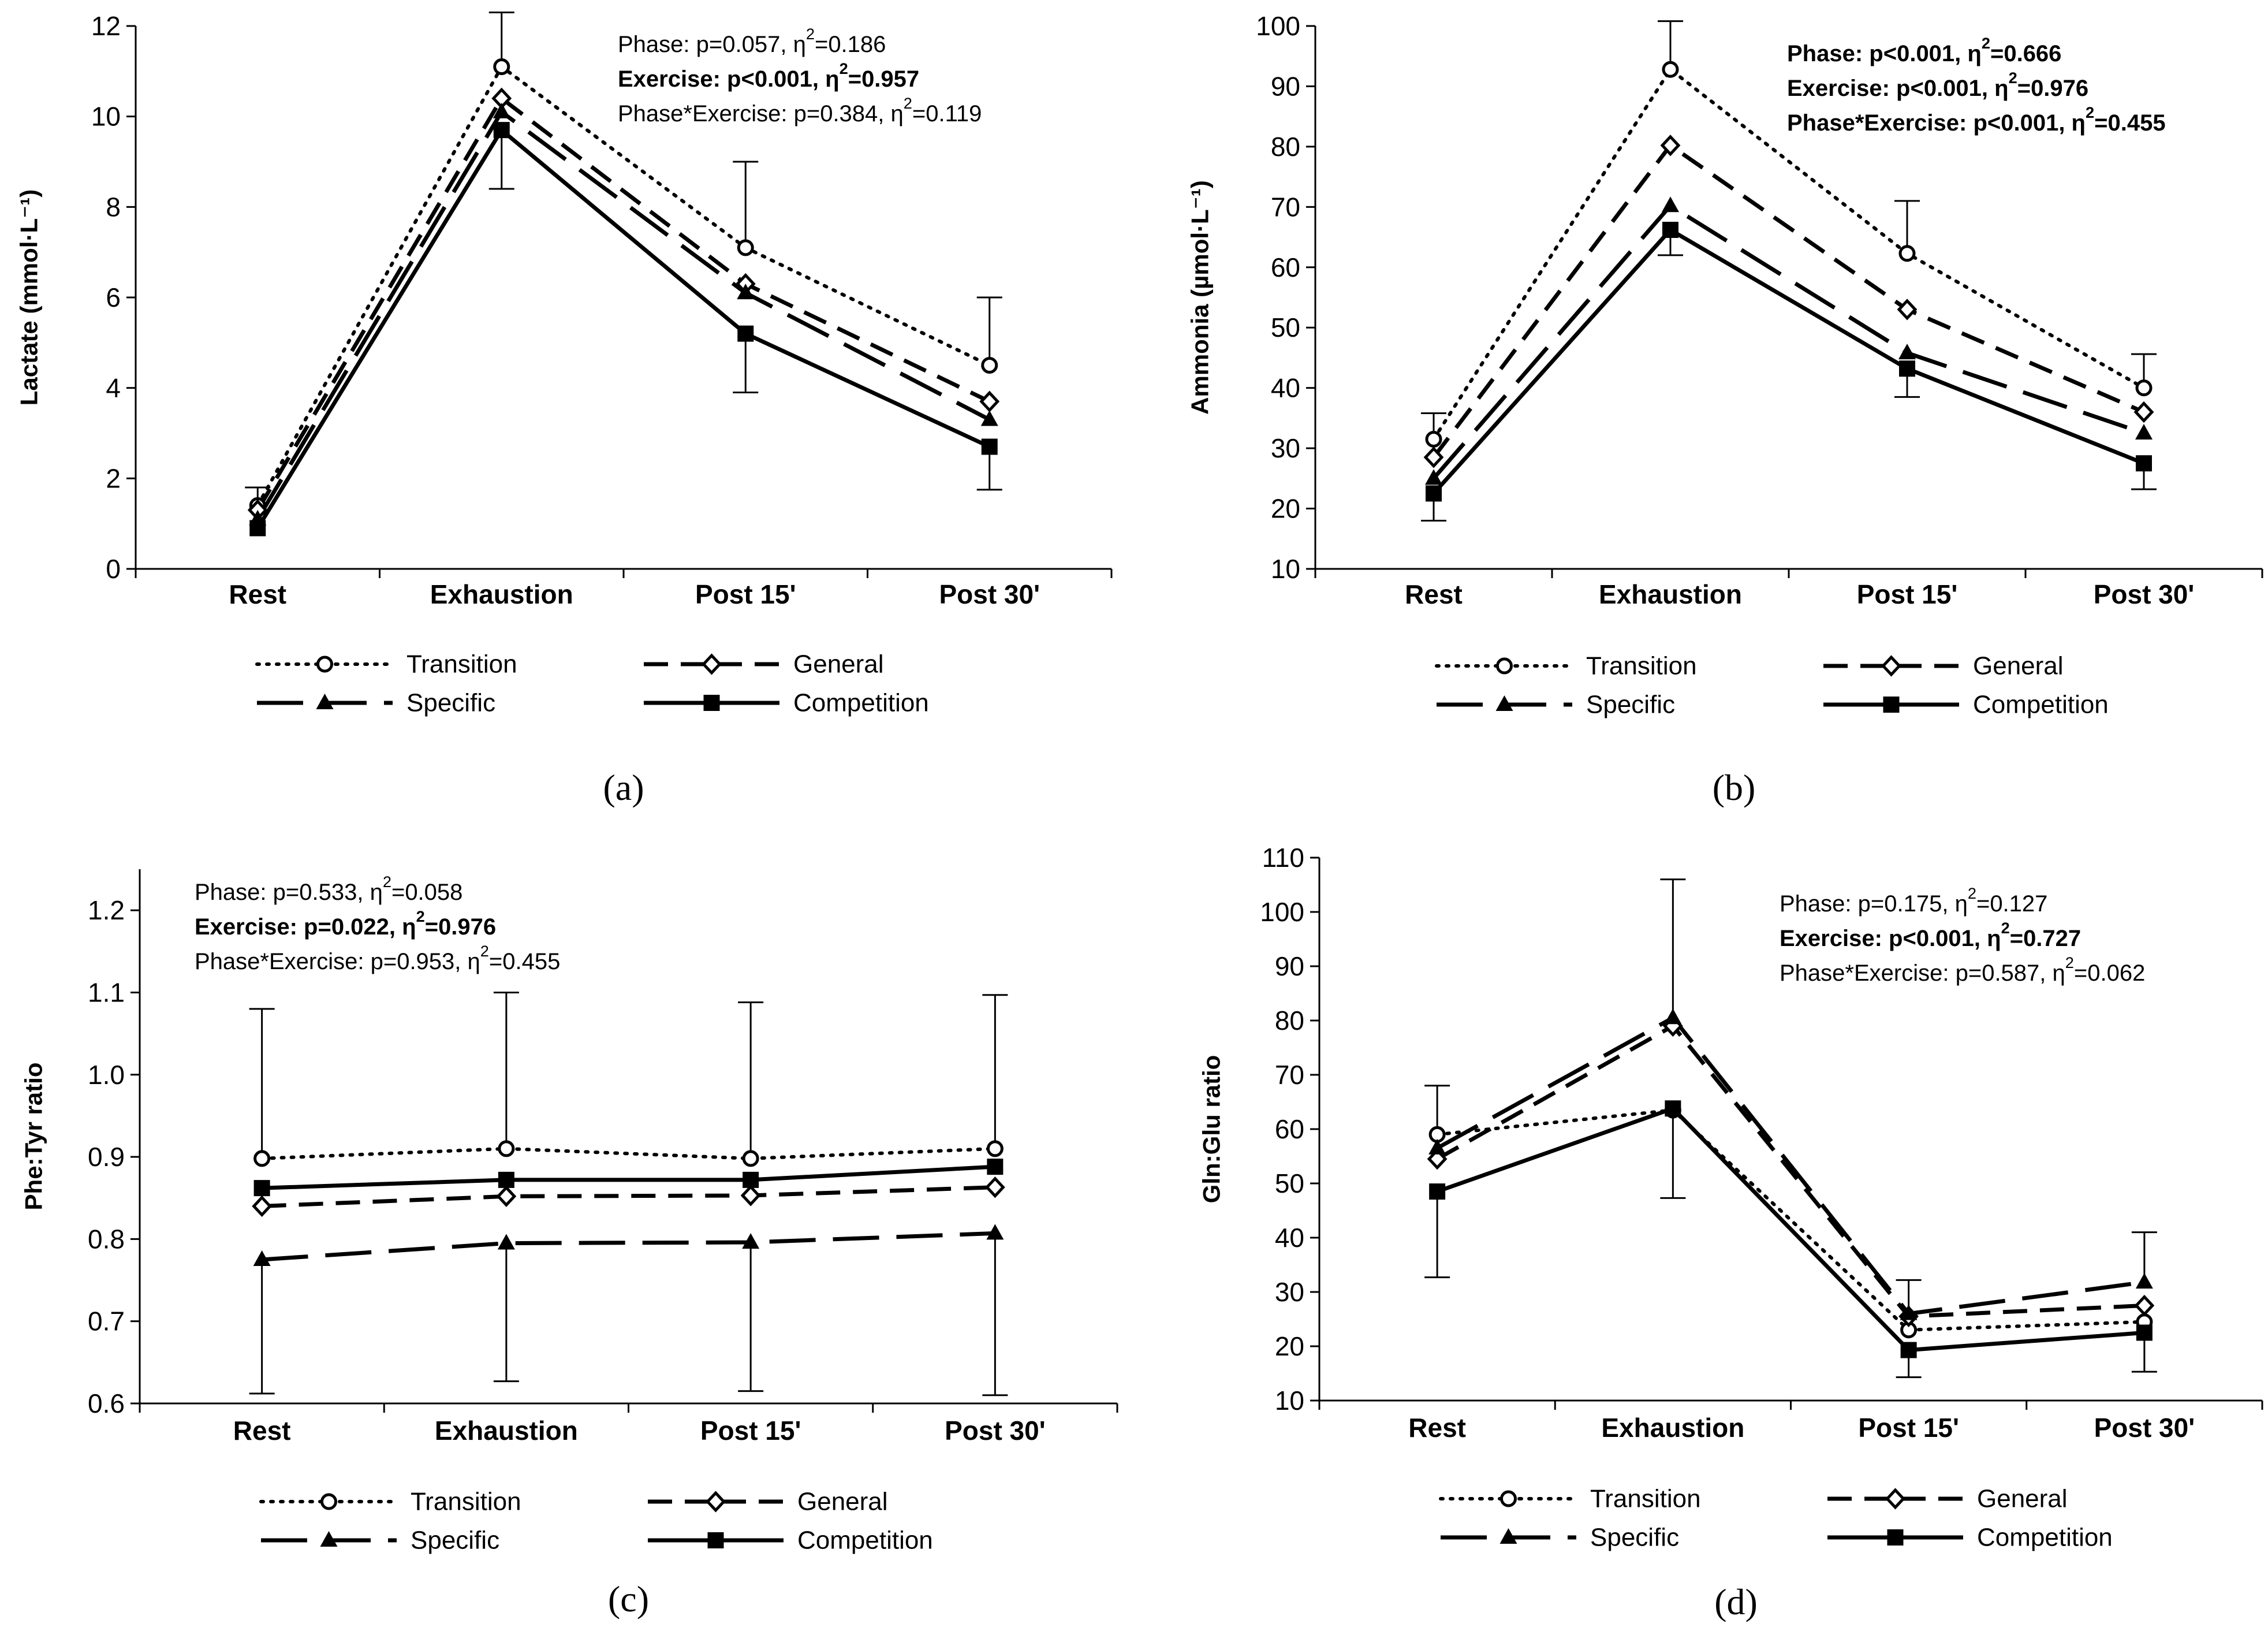 Image resolution: width=2268 pixels, height=1646 pixels. What do you see at coordinates (1508, 1536) in the screenshot?
I see `panel-d-legend-marker-specific` at bounding box center [1508, 1536].